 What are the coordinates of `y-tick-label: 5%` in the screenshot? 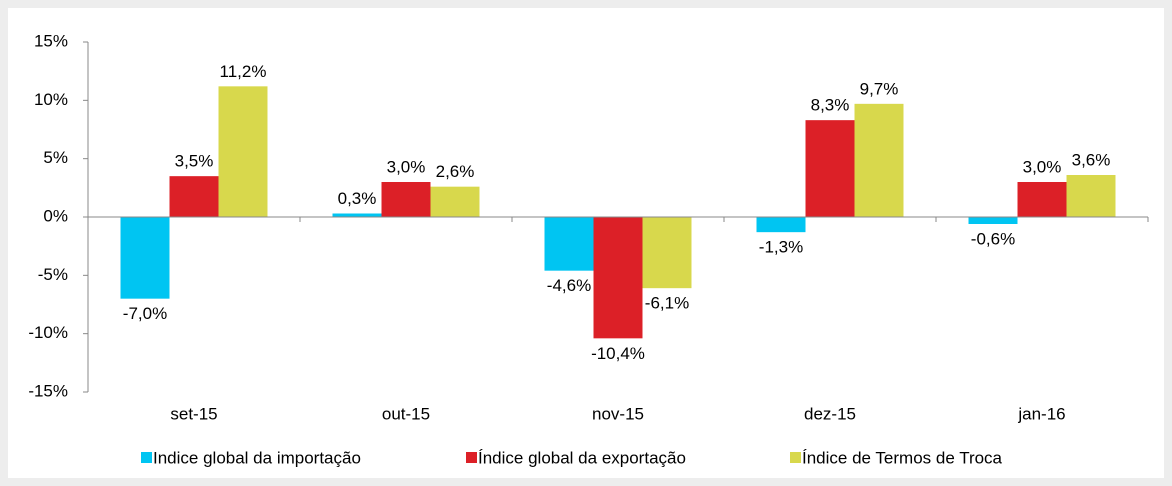 It's located at (55, 157).